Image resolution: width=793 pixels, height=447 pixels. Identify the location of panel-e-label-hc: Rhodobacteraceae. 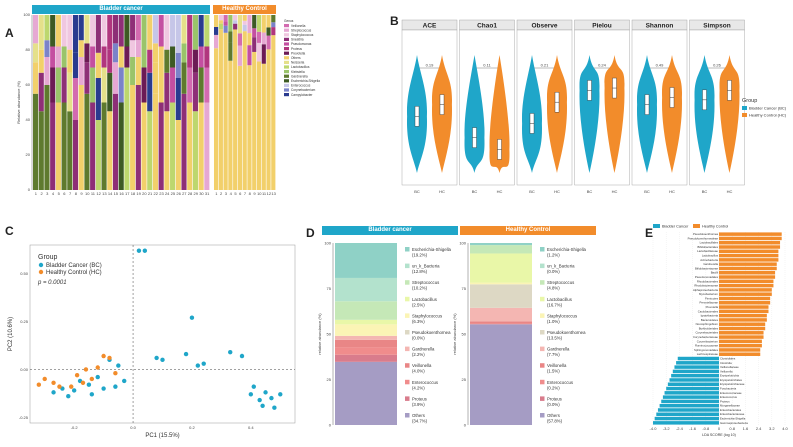
(706, 286).